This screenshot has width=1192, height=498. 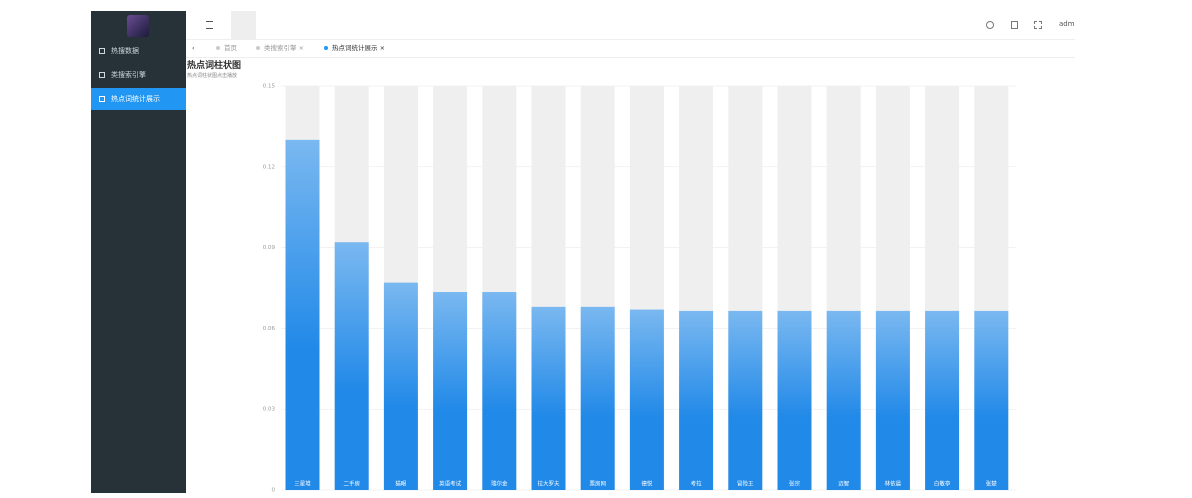 What do you see at coordinates (230, 48) in the screenshot?
I see `tab-label: 首页` at bounding box center [230, 48].